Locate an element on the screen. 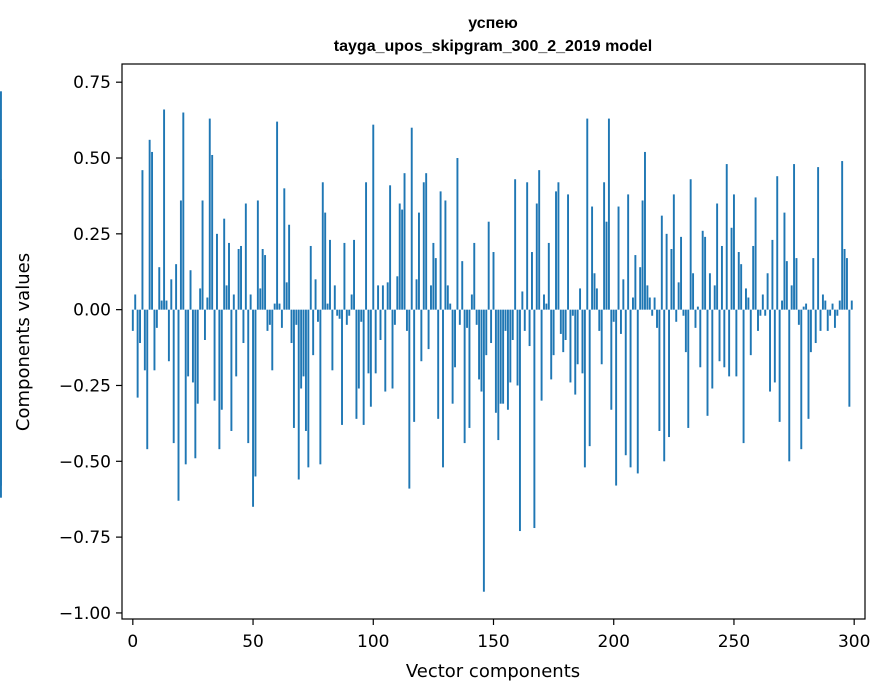  x-tick-label: 200 is located at coordinates (614, 642).